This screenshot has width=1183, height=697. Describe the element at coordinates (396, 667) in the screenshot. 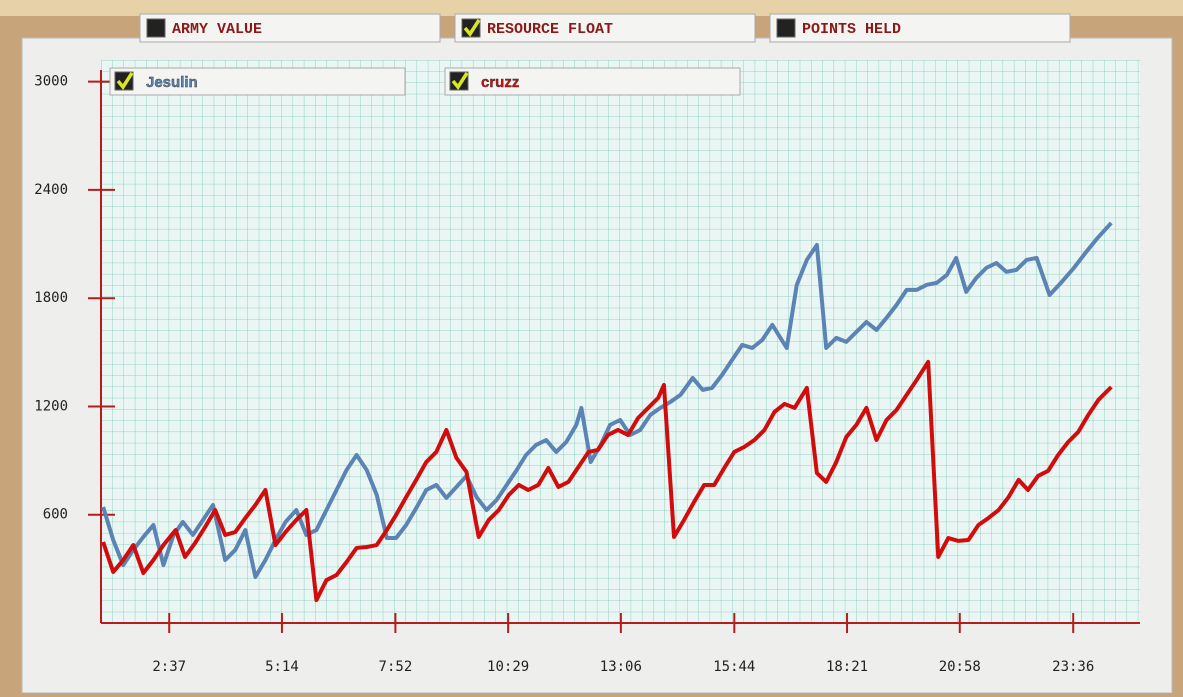

I see `x-tick-label: 7:52` at that location.